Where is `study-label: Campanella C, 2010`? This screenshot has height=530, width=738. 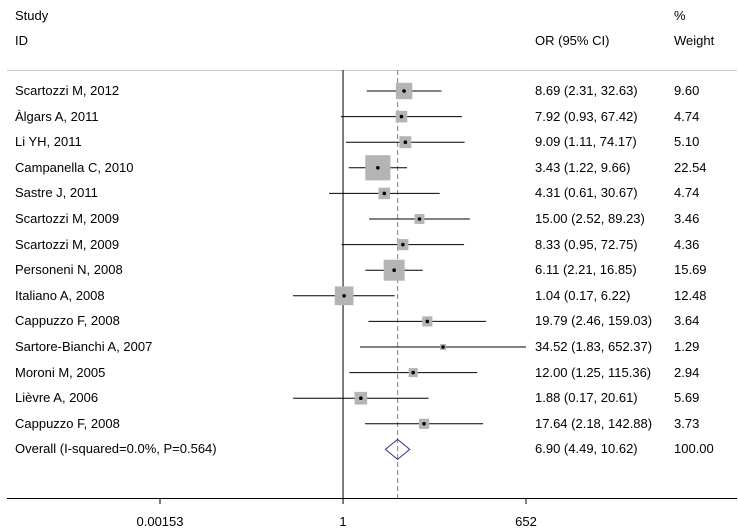
study-label: Campanella C, 2010 is located at coordinates (74, 167).